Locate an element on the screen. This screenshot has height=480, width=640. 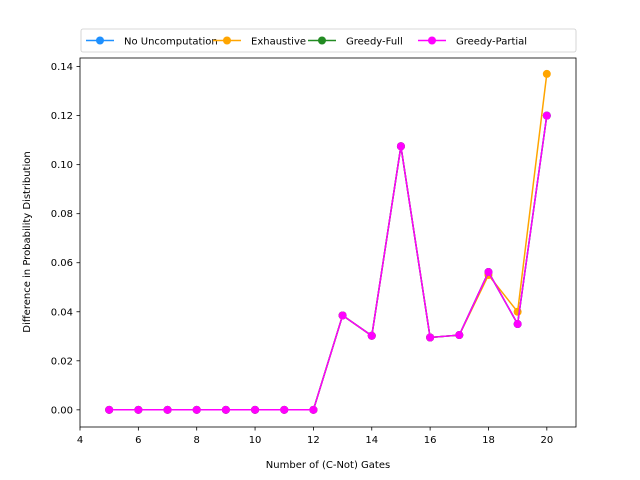
legend-label: No Uncomputation is located at coordinates (171, 42).